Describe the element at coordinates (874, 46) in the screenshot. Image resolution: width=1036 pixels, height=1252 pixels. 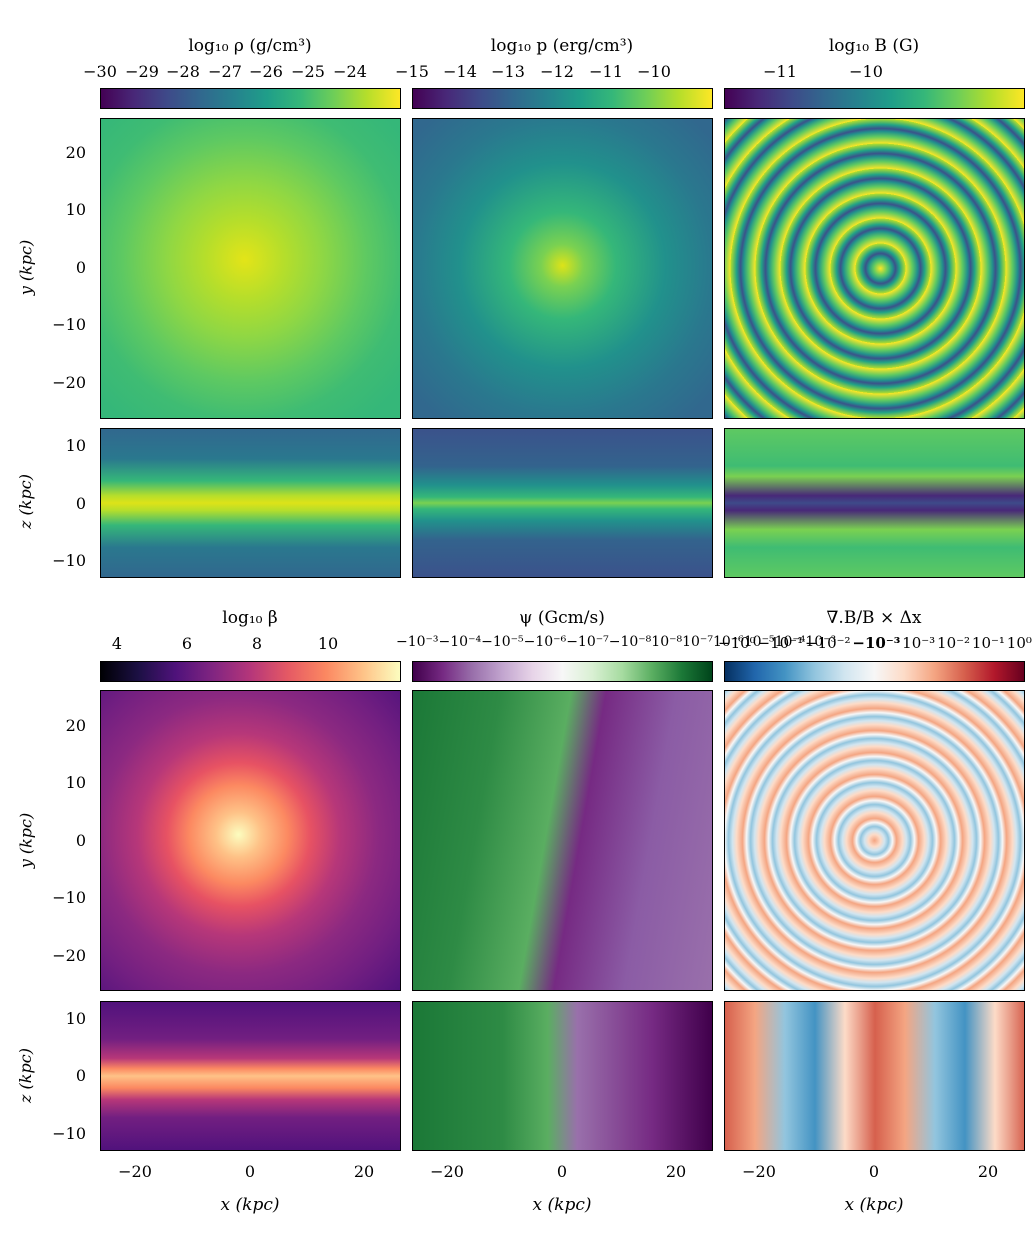
I see `colorbar-title-bfield: log₁₀ B (G)` at that location.